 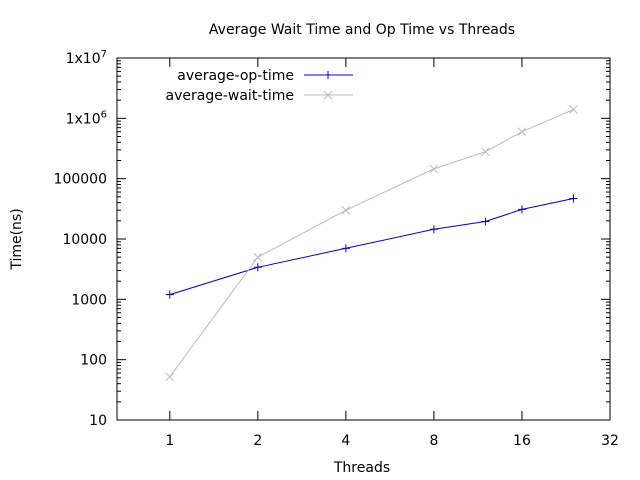 I want to click on x-axis-label: Threads, so click(x=361, y=468).